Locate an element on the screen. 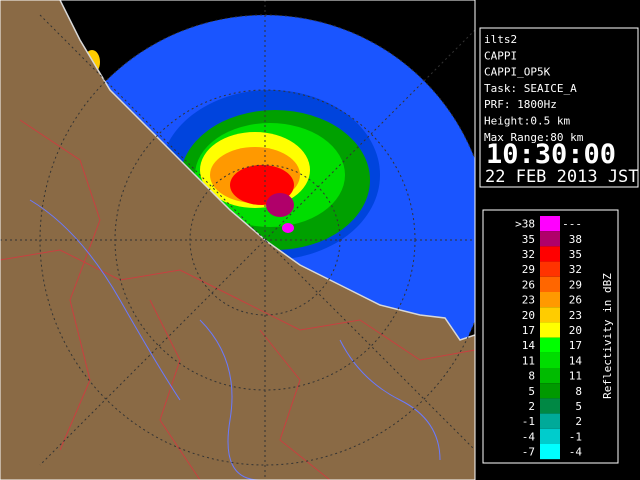  legend-high: 5 is located at coordinates (578, 406).